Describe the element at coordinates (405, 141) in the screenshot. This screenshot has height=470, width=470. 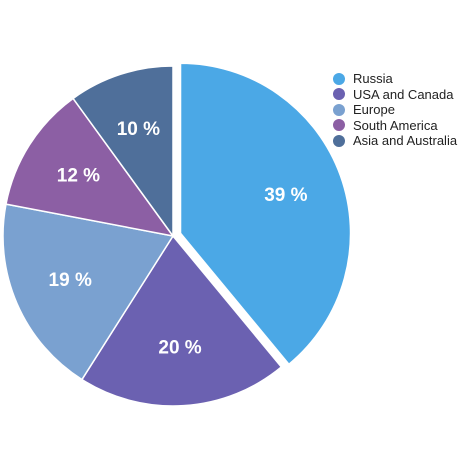
I see `legend-label: Asia and Australia` at that location.